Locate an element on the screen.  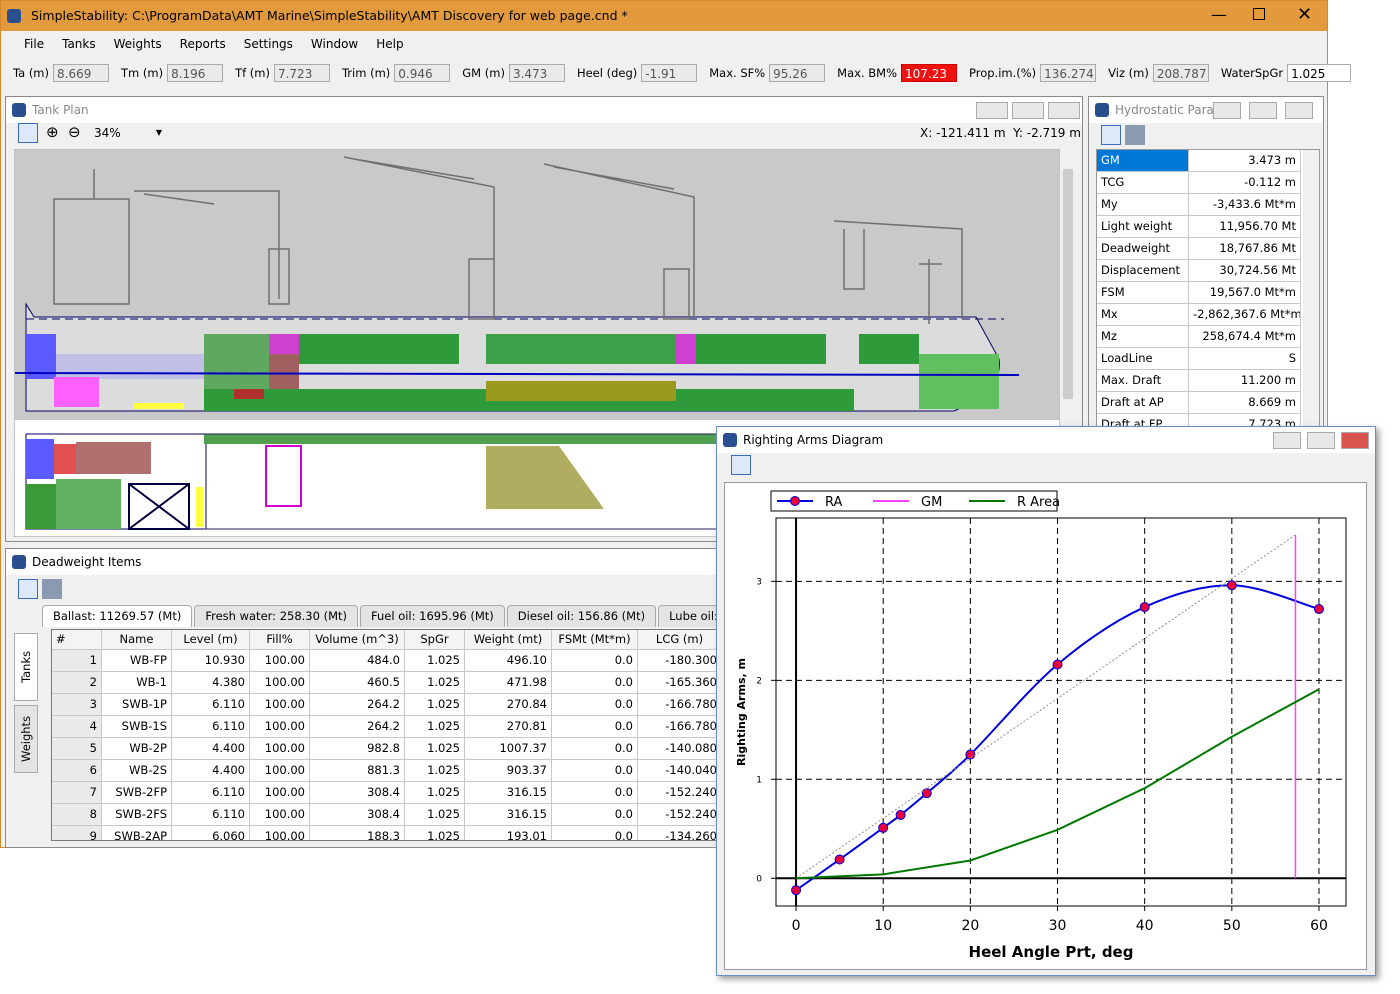
minimize: — is located at coordinates (1219, 14).